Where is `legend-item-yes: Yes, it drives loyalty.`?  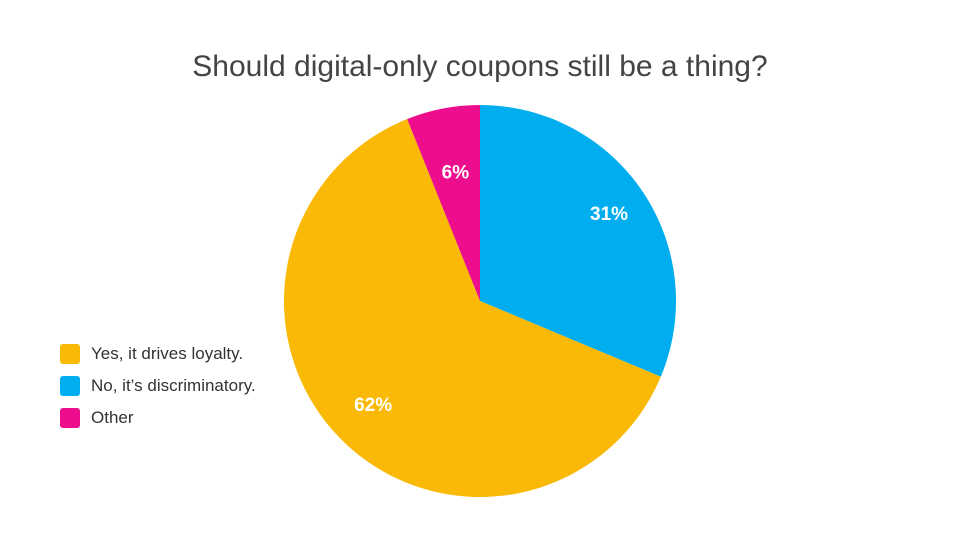 legend-item-yes: Yes, it drives loyalty. is located at coordinates (158, 354).